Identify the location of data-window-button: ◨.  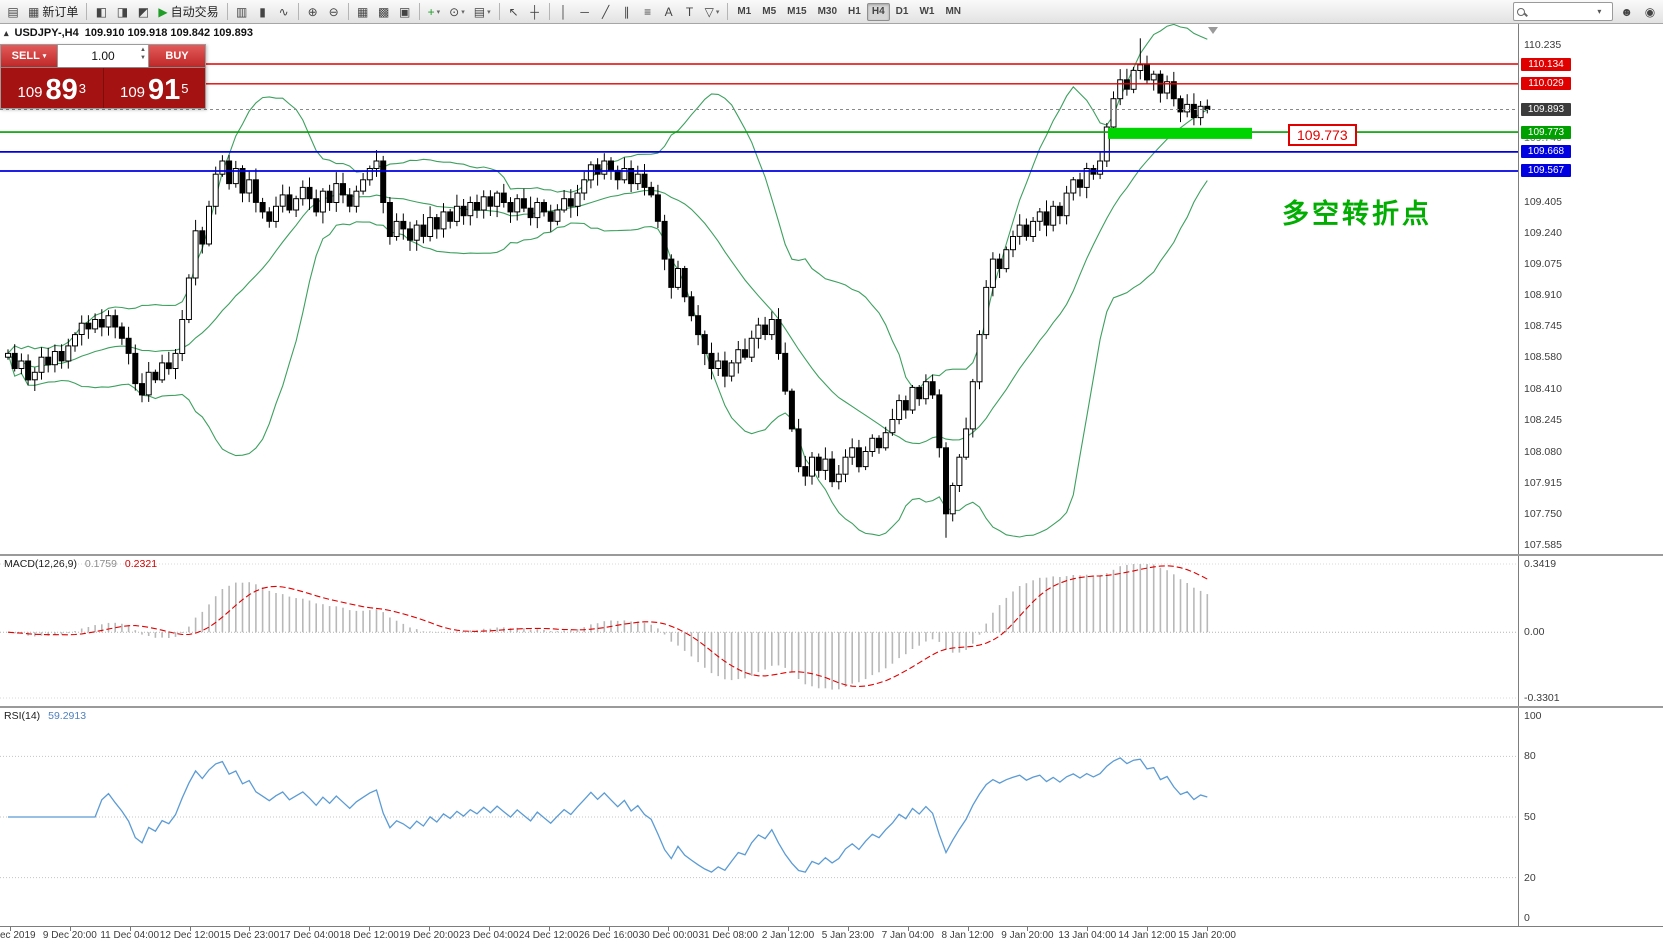
(122, 12).